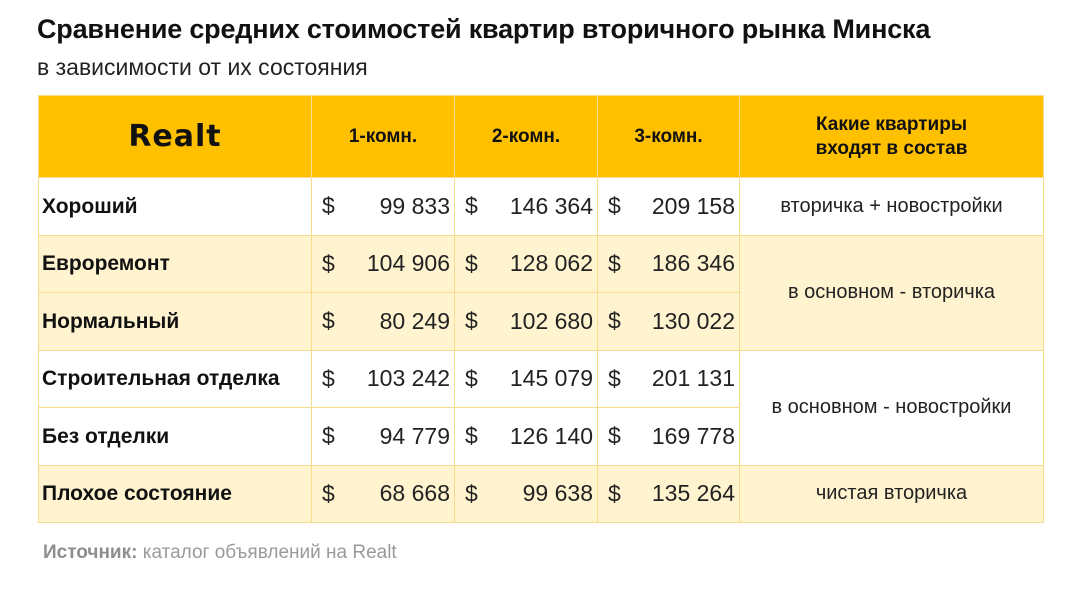 Image resolution: width=1080 pixels, height=594 pixels. Describe the element at coordinates (414, 435) in the screenshot. I see `price-value: 94 779` at that location.